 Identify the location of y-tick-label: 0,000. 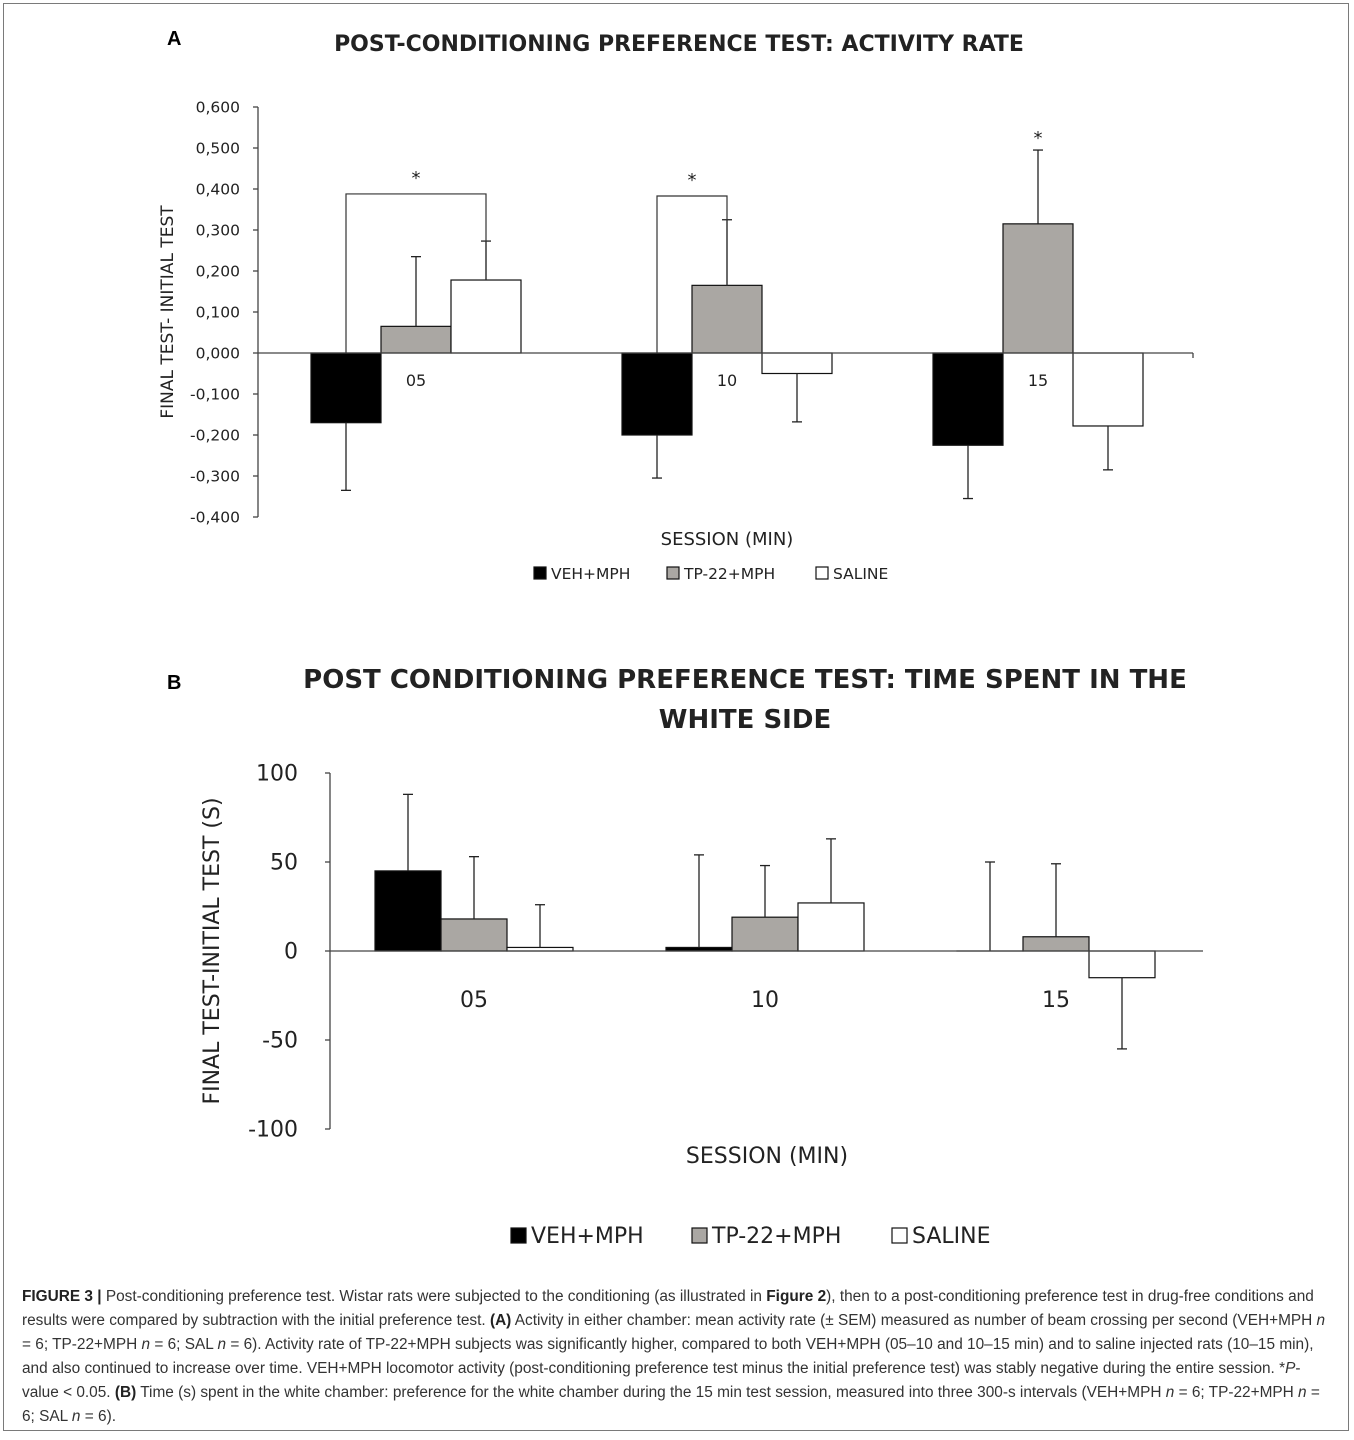
(218, 353).